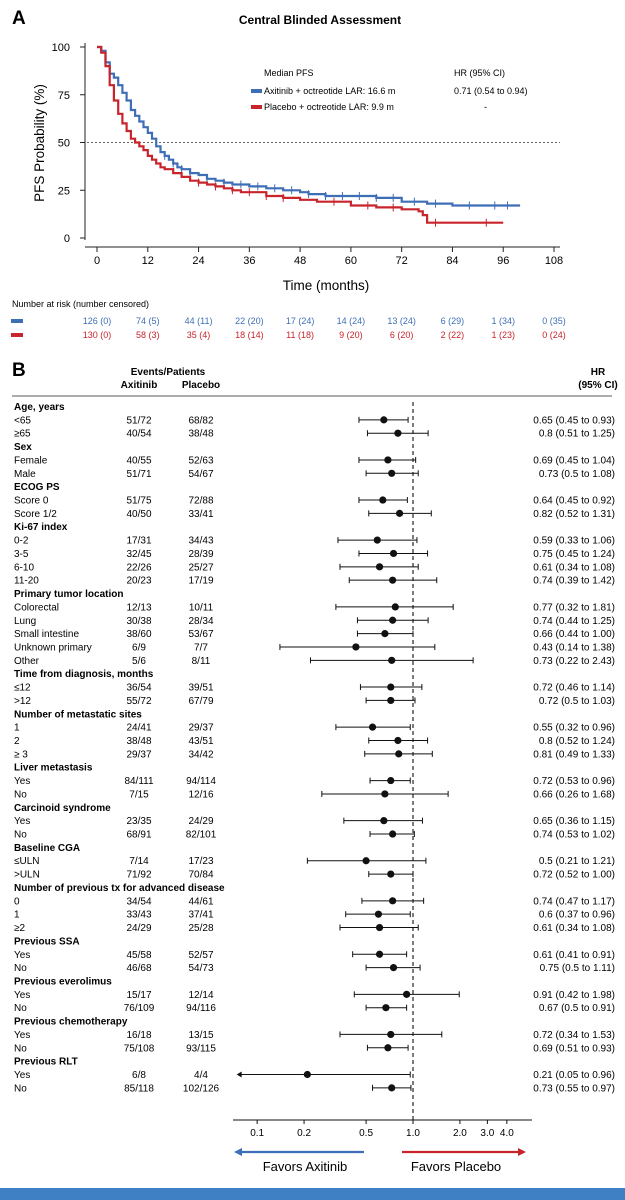  Describe the element at coordinates (577, 861) in the screenshot. I see `hr-ci-value: 0.5 (0.21 to 1.21)` at that location.